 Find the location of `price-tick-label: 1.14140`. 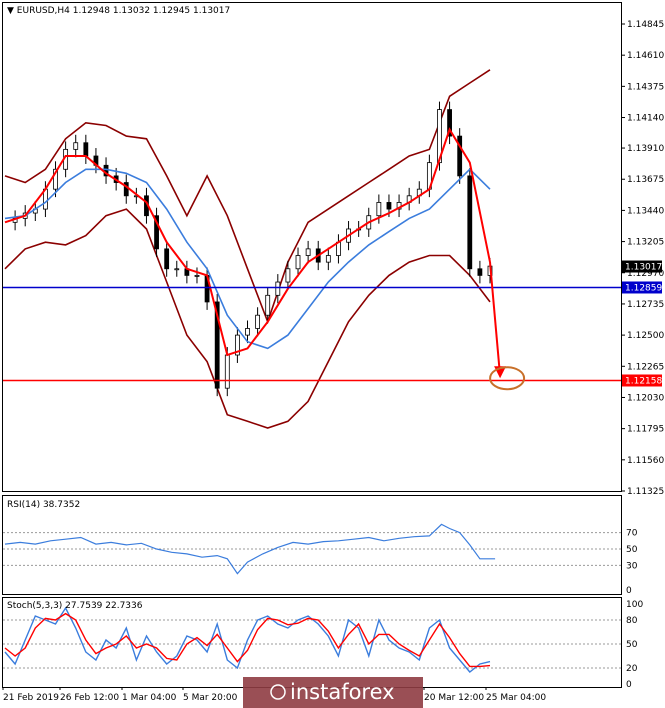

price-tick-label: 1.14140 is located at coordinates (645, 119).